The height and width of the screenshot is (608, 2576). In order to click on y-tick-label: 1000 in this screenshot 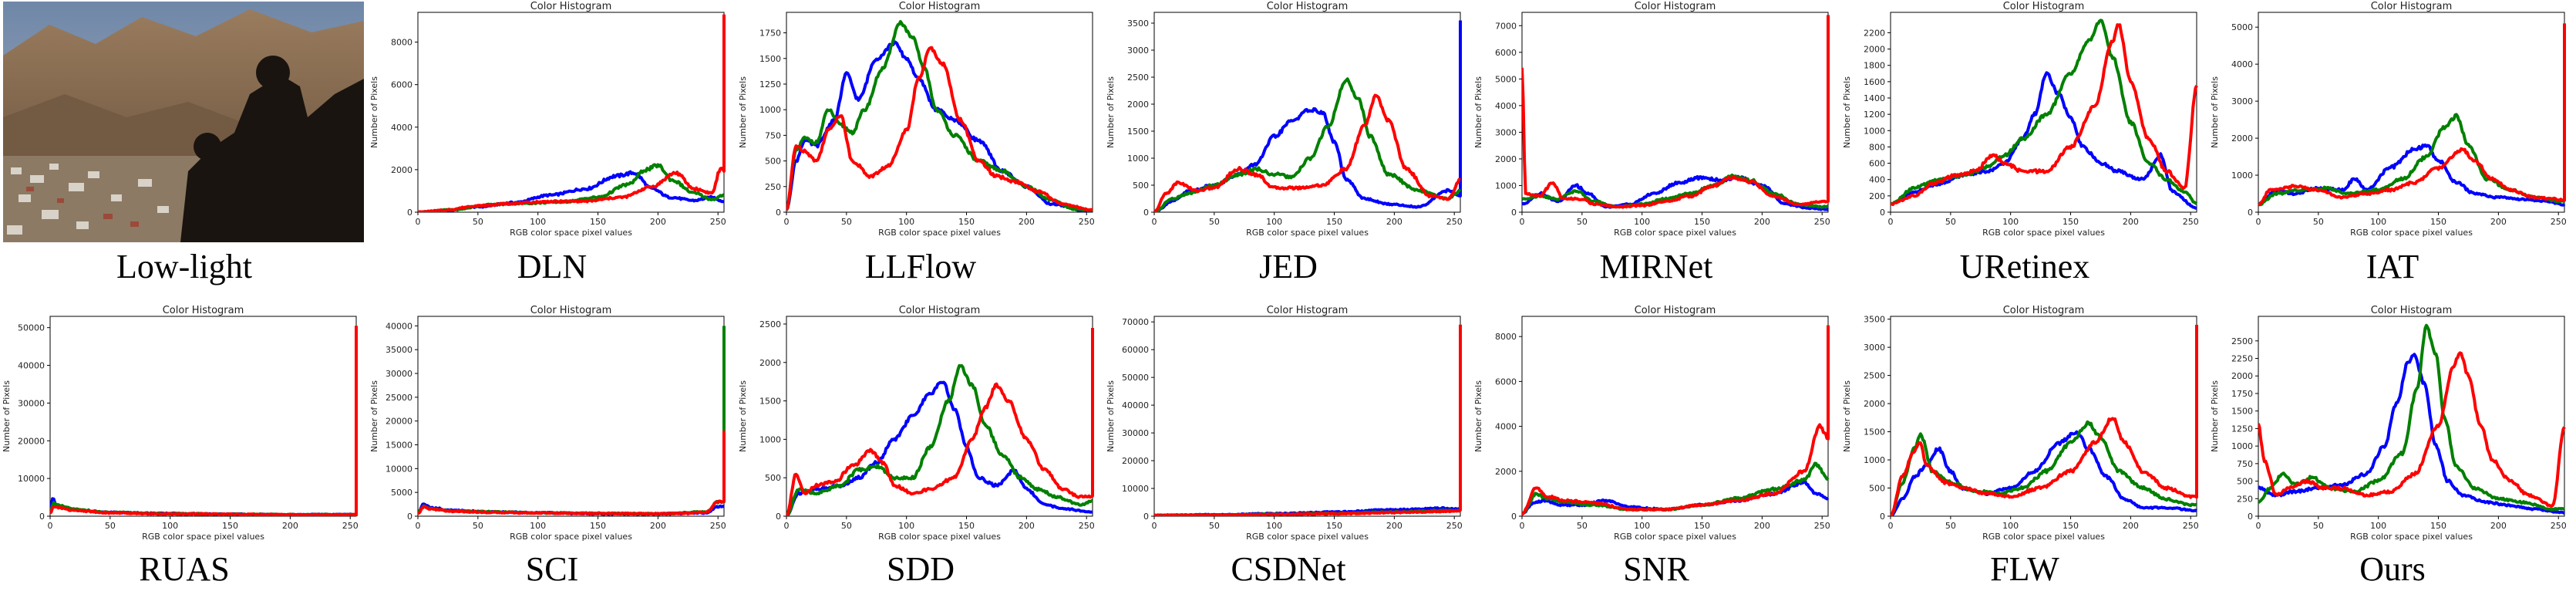, I will do `click(2242, 176)`.